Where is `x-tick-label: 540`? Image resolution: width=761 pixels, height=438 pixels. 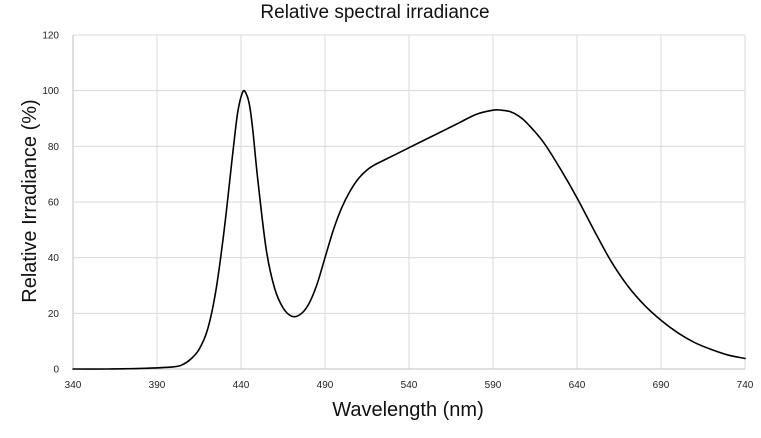
x-tick-label: 540 is located at coordinates (409, 385).